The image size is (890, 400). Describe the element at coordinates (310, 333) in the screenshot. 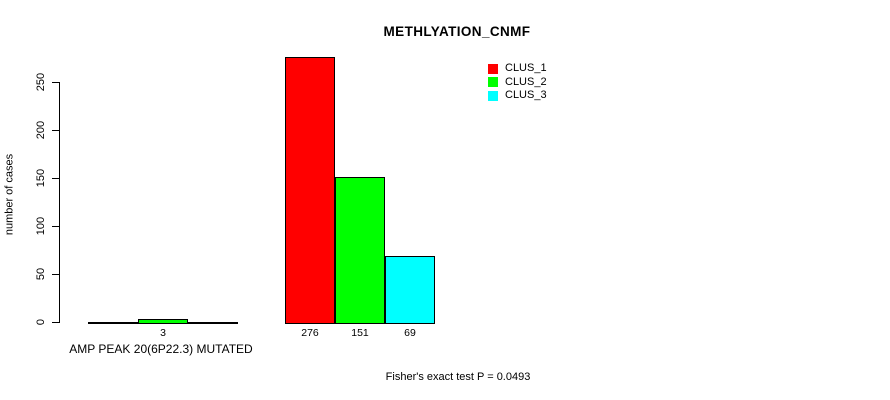

I see `bar-value-label: 276` at that location.